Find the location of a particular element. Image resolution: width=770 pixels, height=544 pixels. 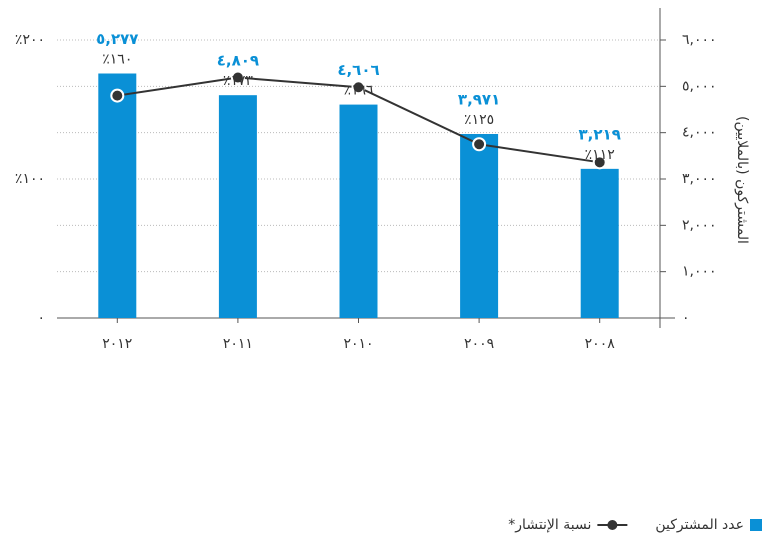

legend-label: نسبة الإنتشار* is located at coordinates (549, 525).